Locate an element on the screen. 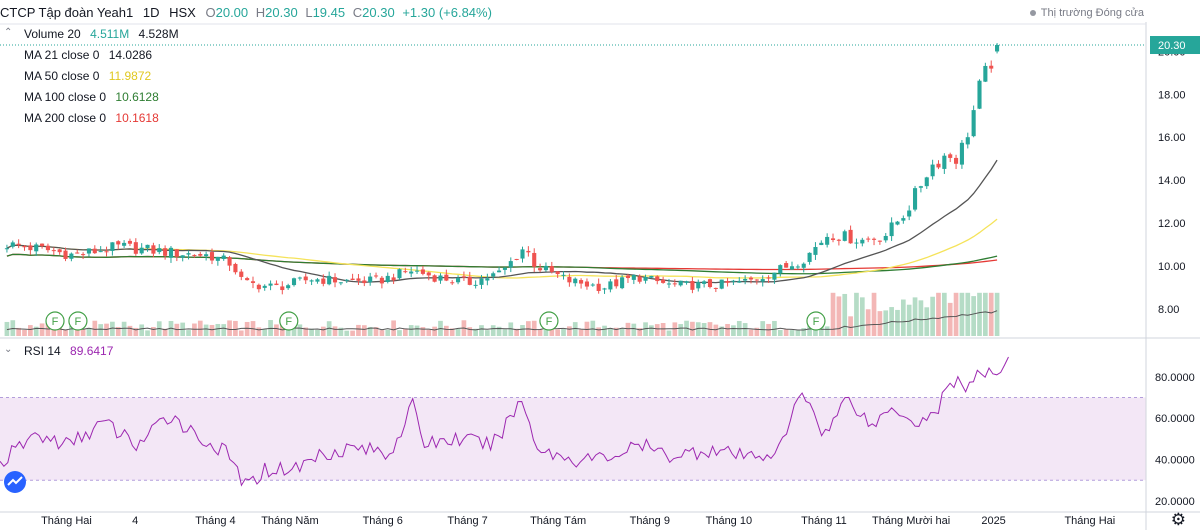 This screenshot has width=1200, height=530. high-value: 20.30 is located at coordinates (281, 12).